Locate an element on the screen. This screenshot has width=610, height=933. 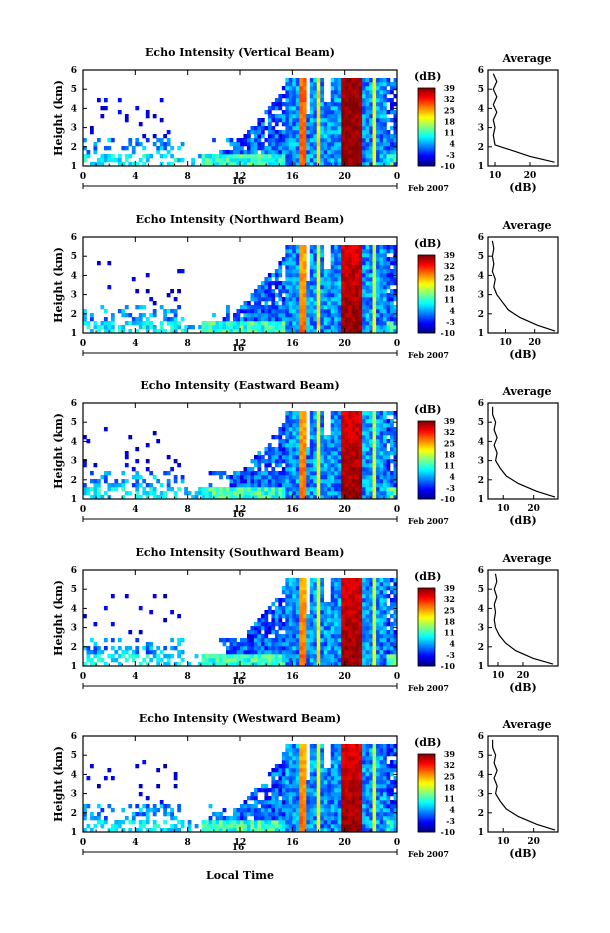
x-tick-label: 20 is located at coordinates (344, 510).